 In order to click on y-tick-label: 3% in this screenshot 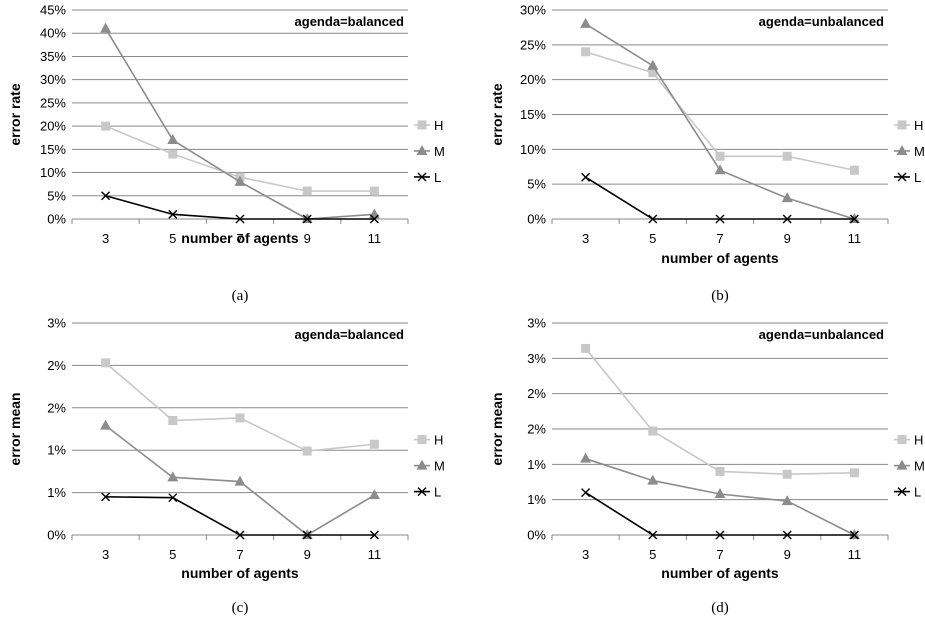, I will do `click(56, 323)`.